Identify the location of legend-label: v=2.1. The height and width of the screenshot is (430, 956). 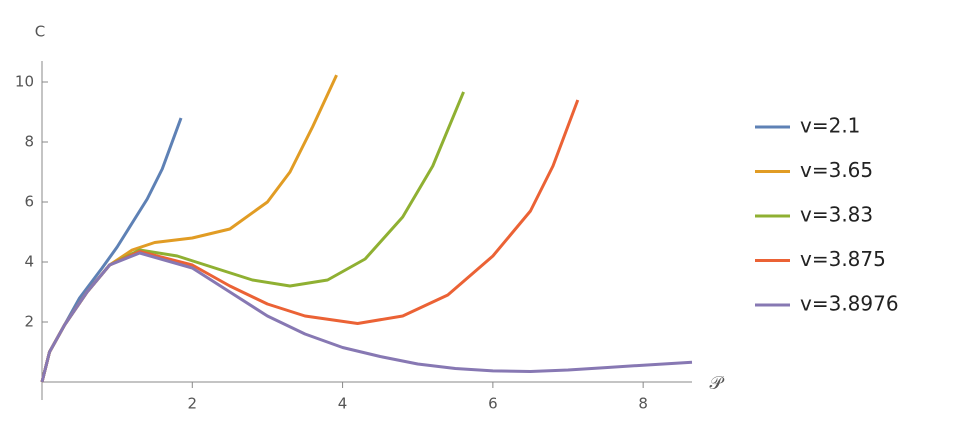
(830, 126).